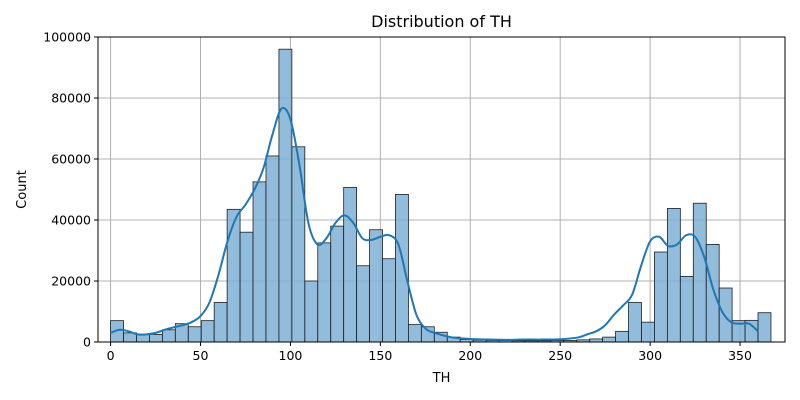 The height and width of the screenshot is (400, 800). I want to click on y-tick-label: 20000, so click(71, 281).